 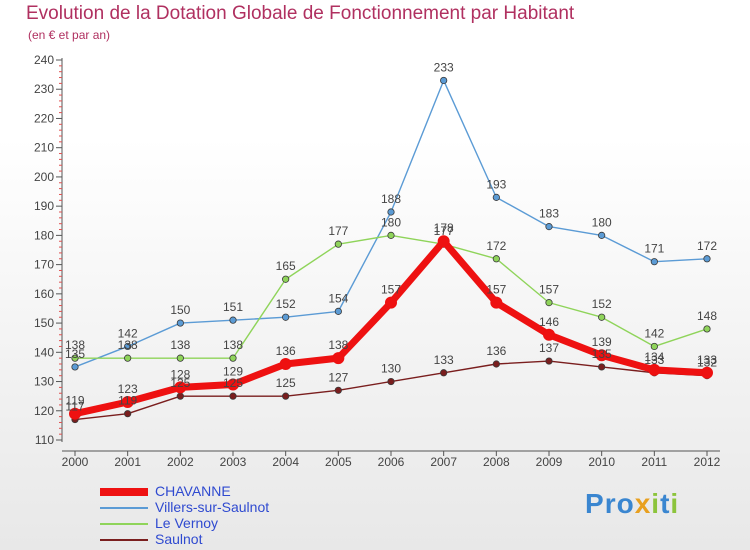 What do you see at coordinates (549, 462) in the screenshot?
I see `x-tick-label: 2009` at bounding box center [549, 462].